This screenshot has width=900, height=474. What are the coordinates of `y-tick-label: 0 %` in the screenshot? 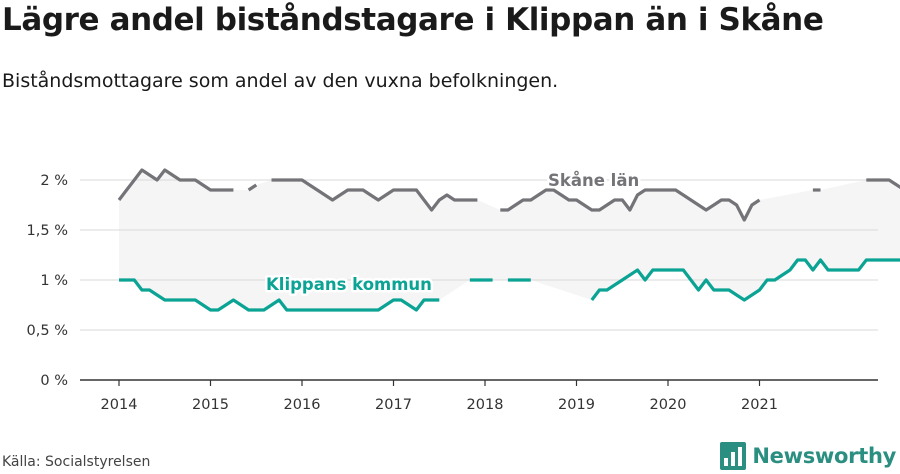 It's located at (54, 381).